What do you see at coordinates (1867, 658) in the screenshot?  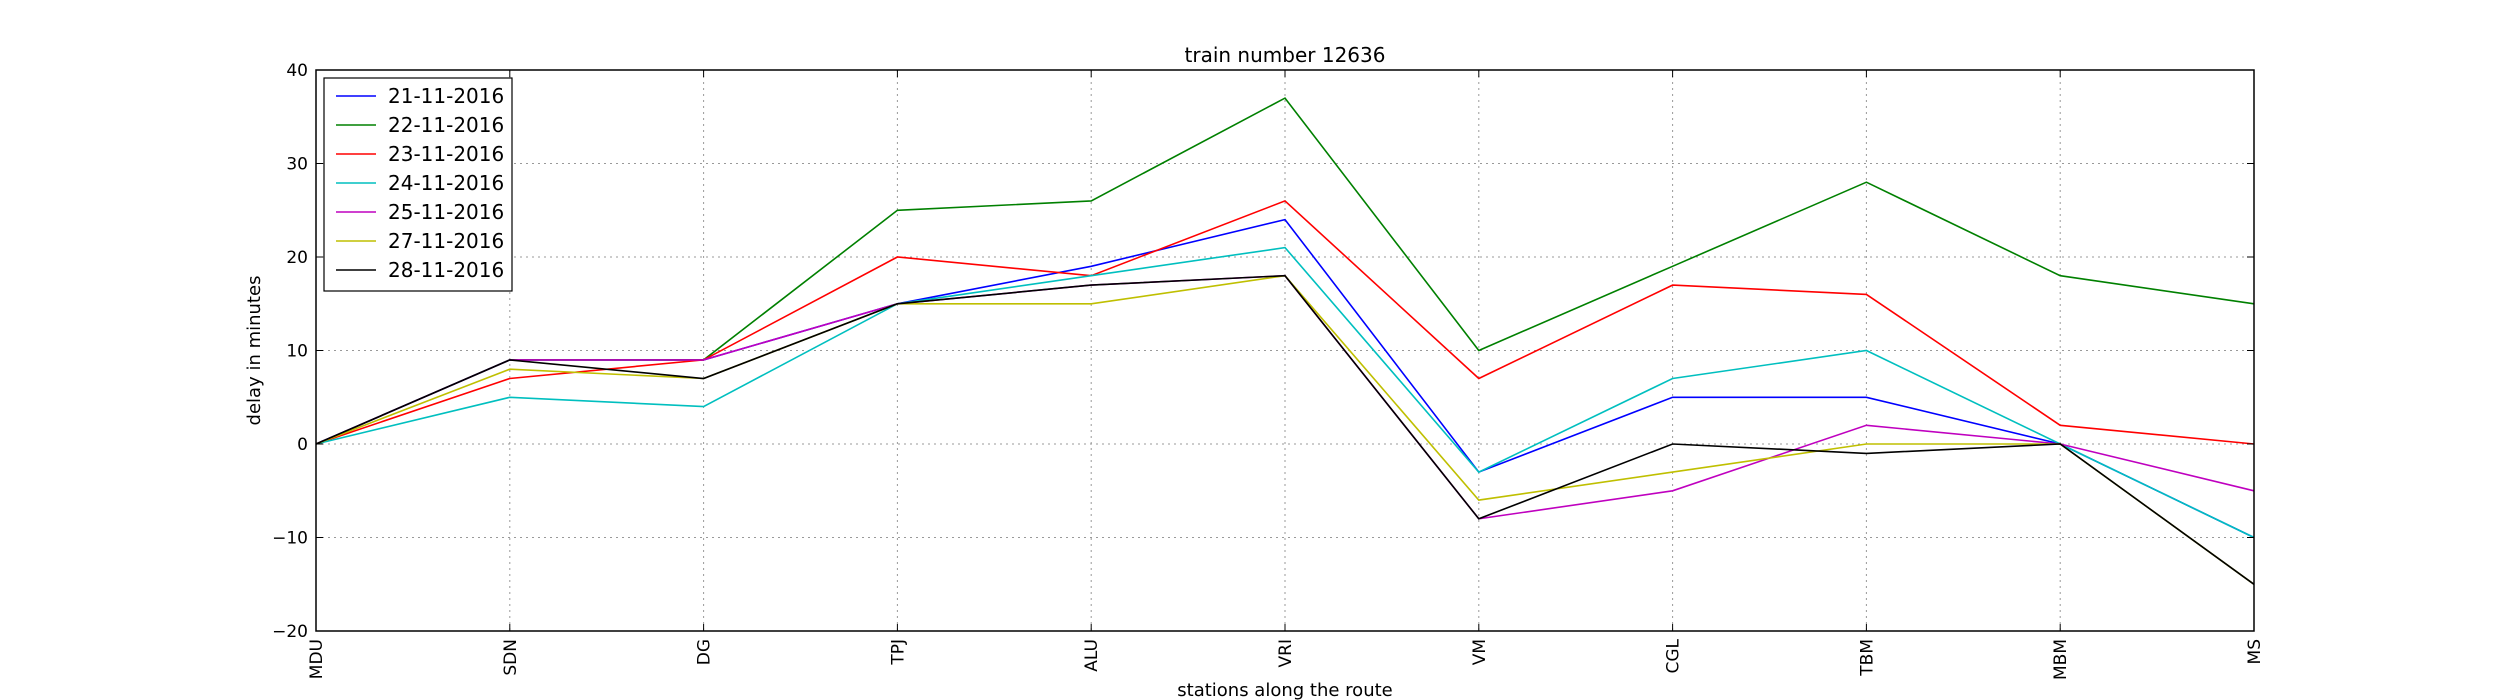 I see `x-tick-label: TBM` at bounding box center [1867, 658].